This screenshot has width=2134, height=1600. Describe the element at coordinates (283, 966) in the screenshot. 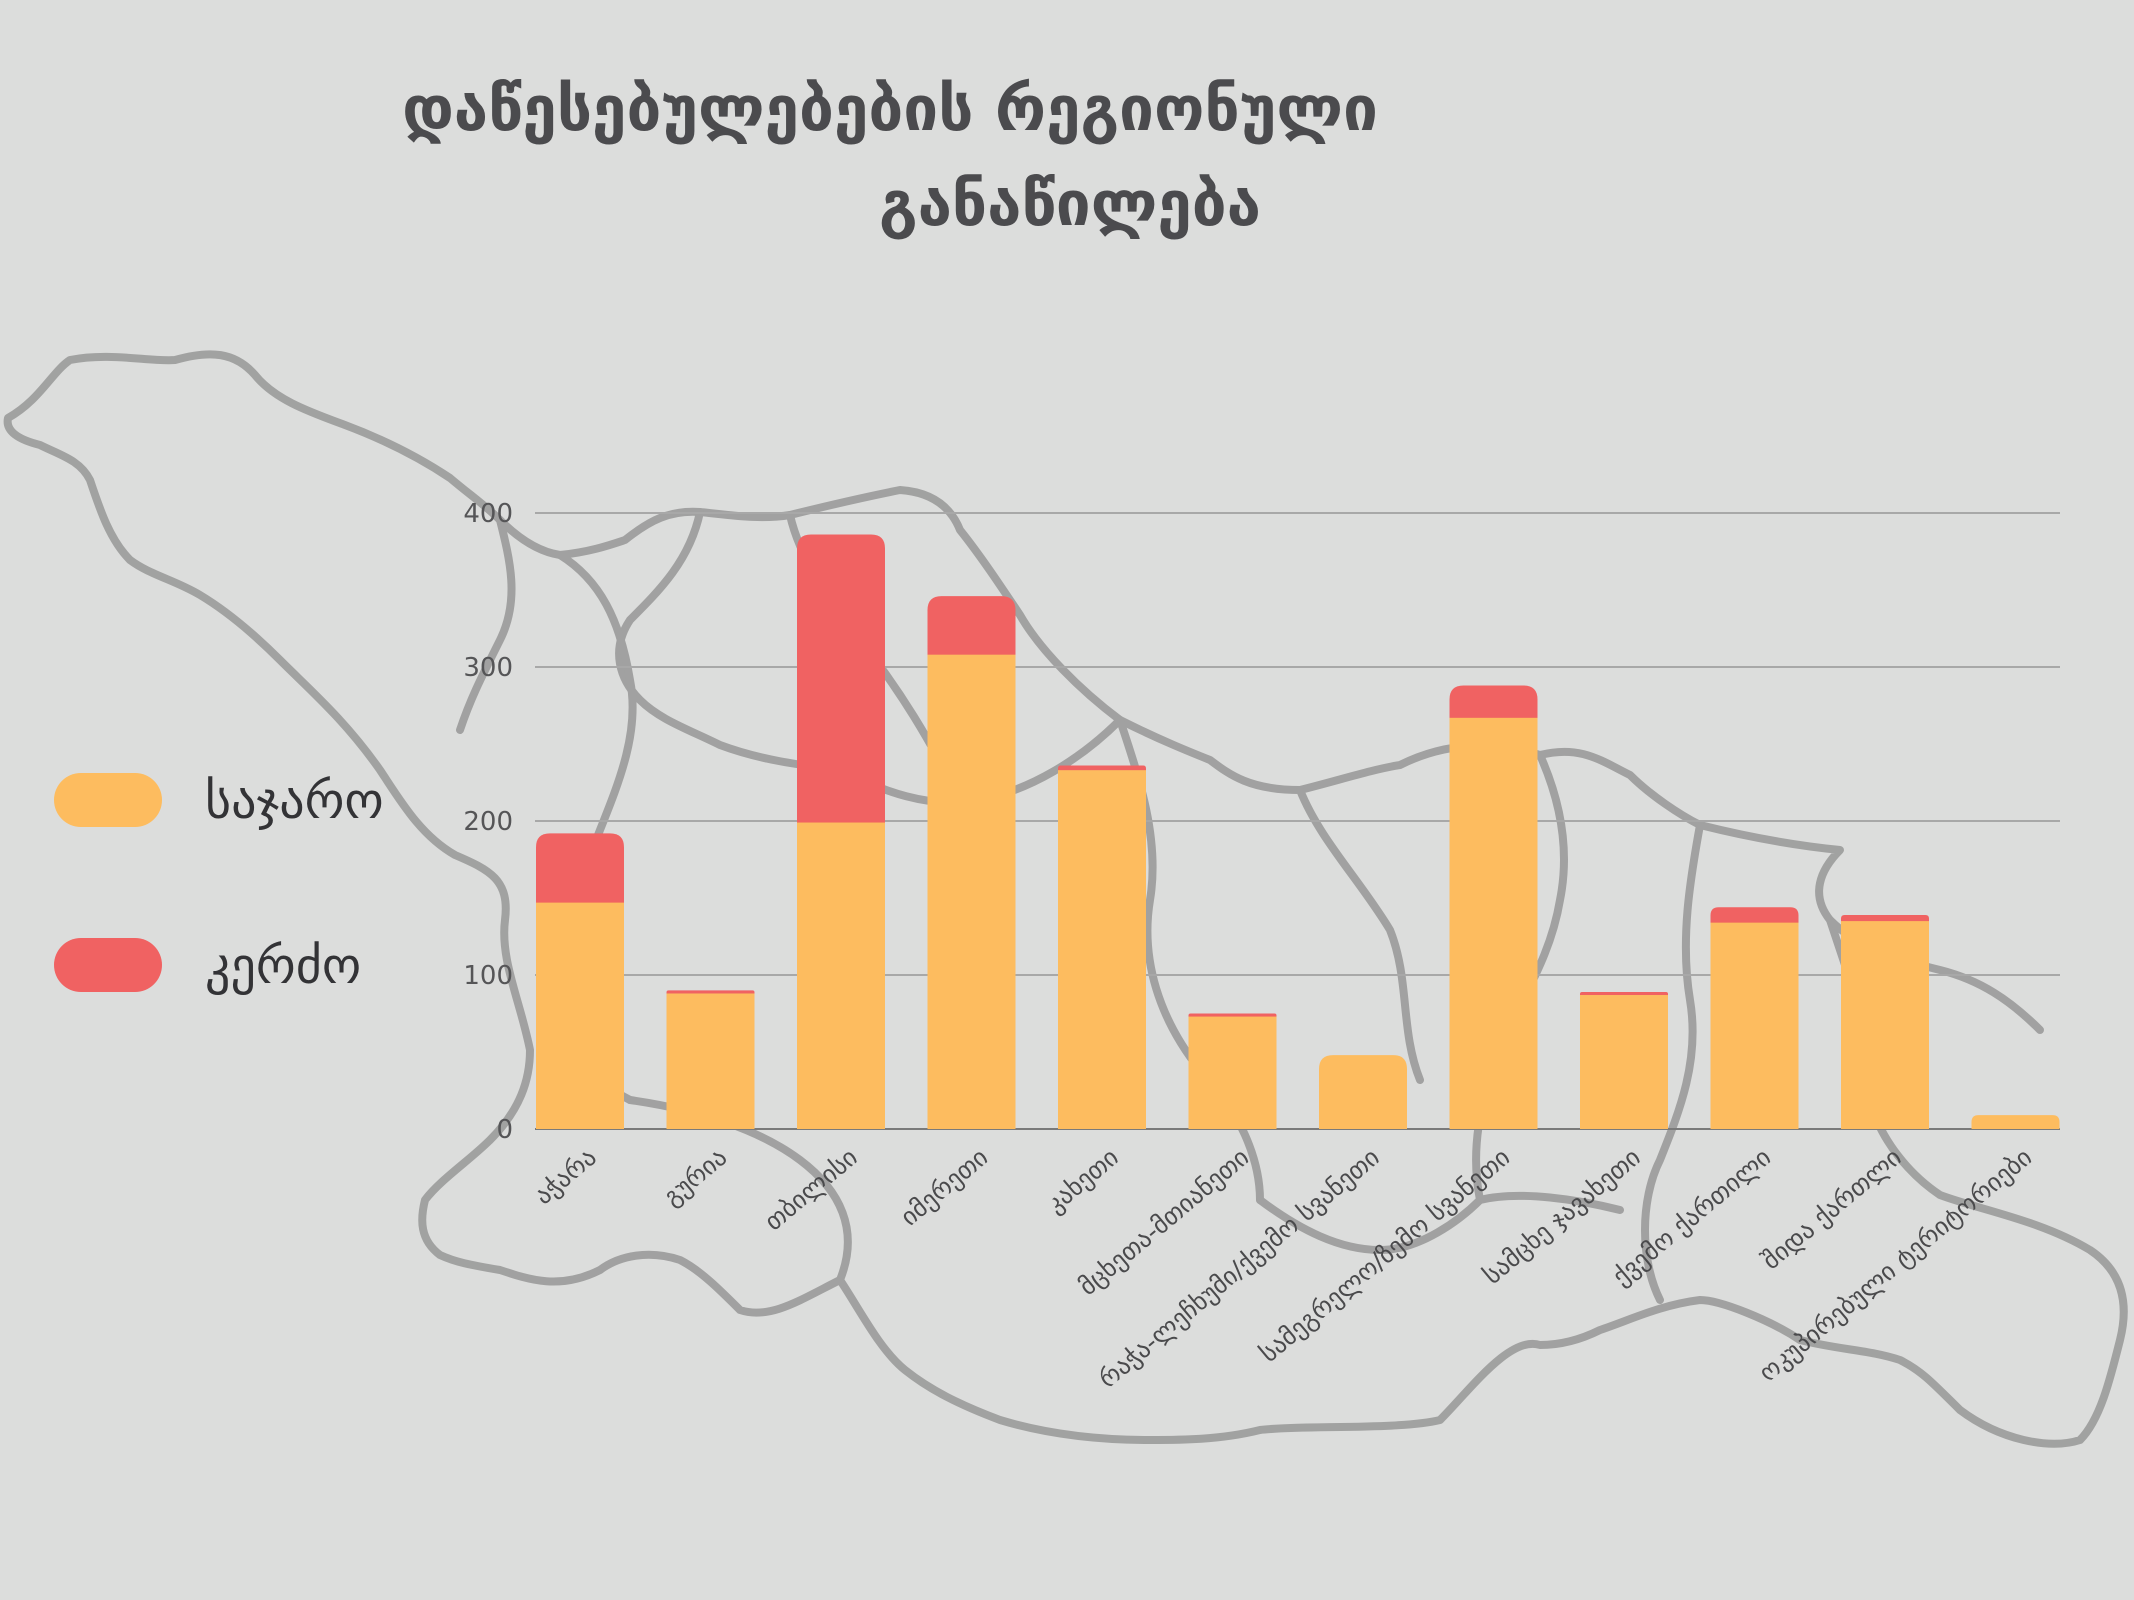

I see `legend-label-private: კერძო` at that location.